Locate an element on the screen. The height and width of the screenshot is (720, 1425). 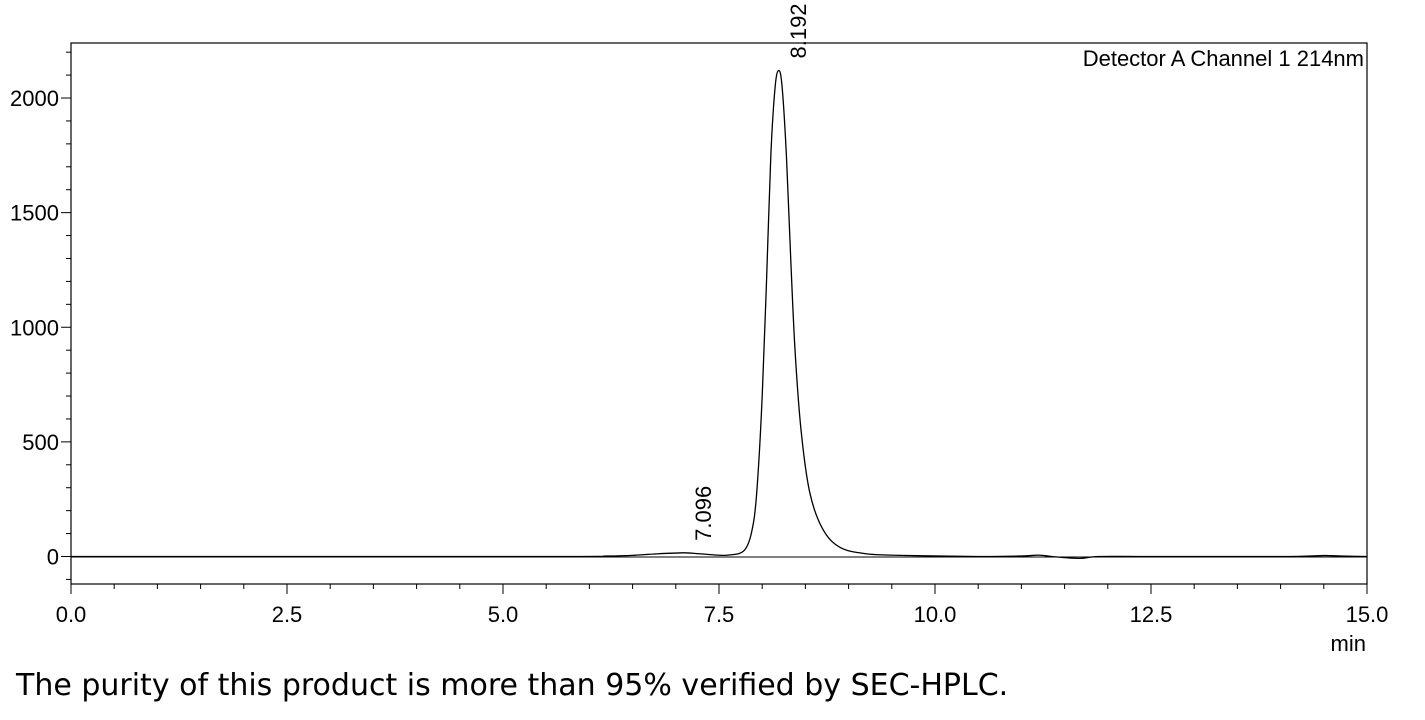
y-tick-label: 500 is located at coordinates (40, 442).